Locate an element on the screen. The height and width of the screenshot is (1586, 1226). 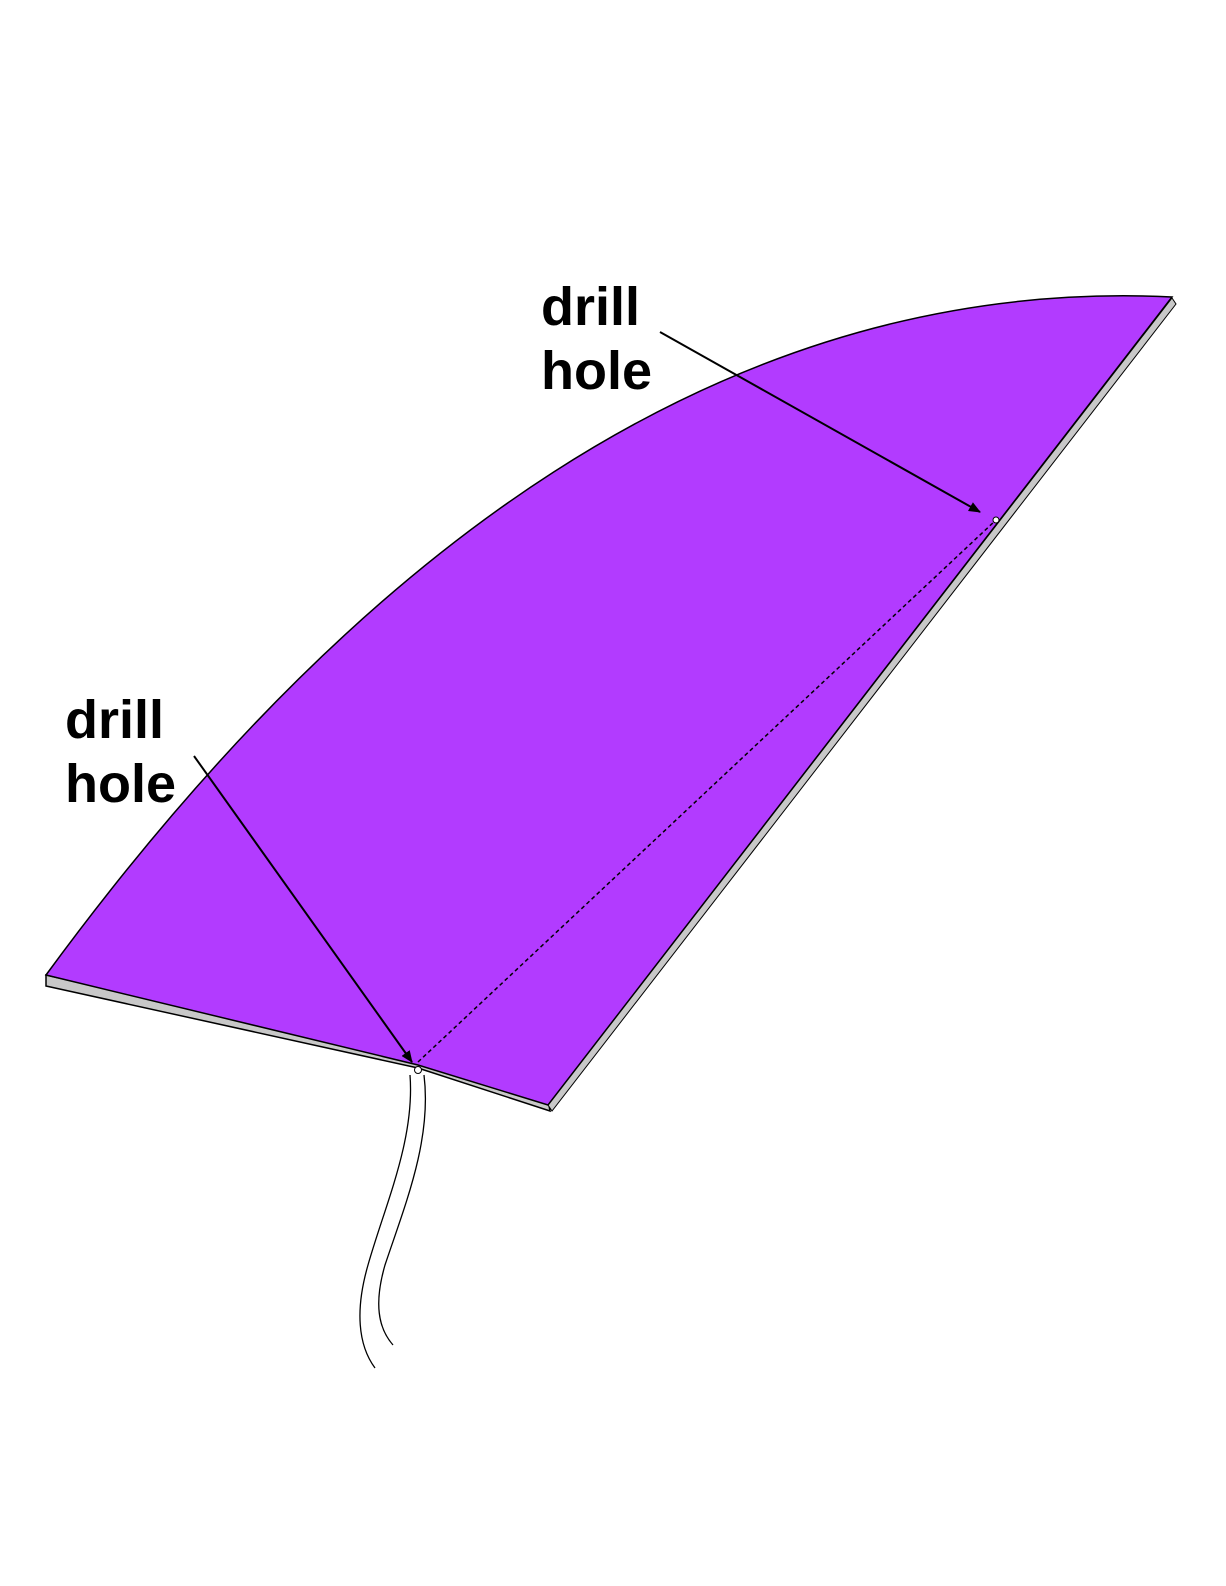
drill-hole-trailing is located at coordinates (996, 520).